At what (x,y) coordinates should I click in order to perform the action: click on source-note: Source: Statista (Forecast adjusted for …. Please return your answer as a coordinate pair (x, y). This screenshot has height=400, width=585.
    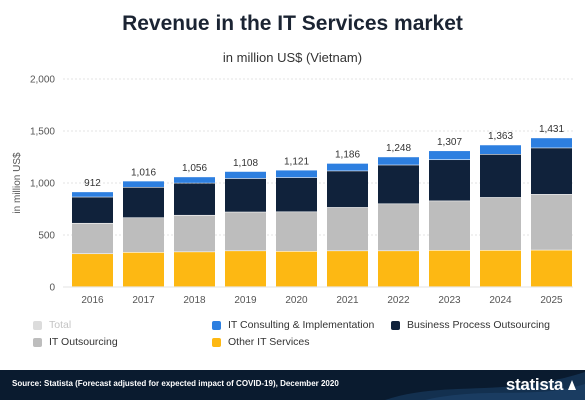
    Looking at the image, I should click on (175, 383).